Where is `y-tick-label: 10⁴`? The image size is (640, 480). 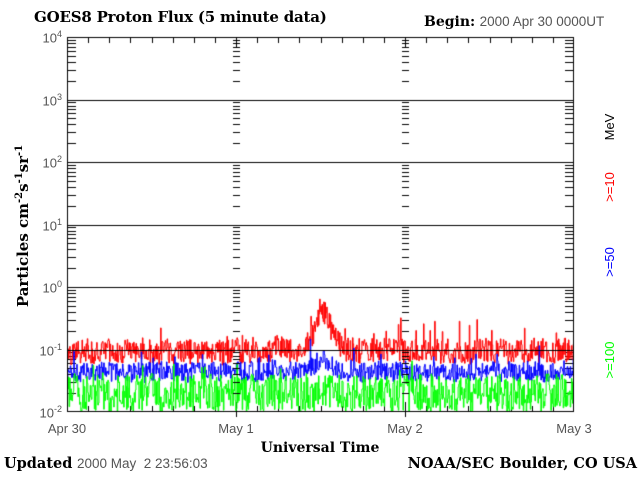 y-tick-label: 10⁴ is located at coordinates (52, 37).